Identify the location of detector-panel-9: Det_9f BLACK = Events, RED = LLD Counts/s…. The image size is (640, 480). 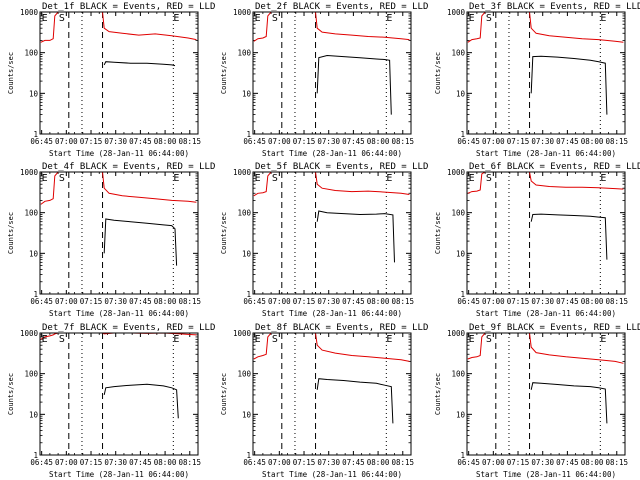
(537, 401).